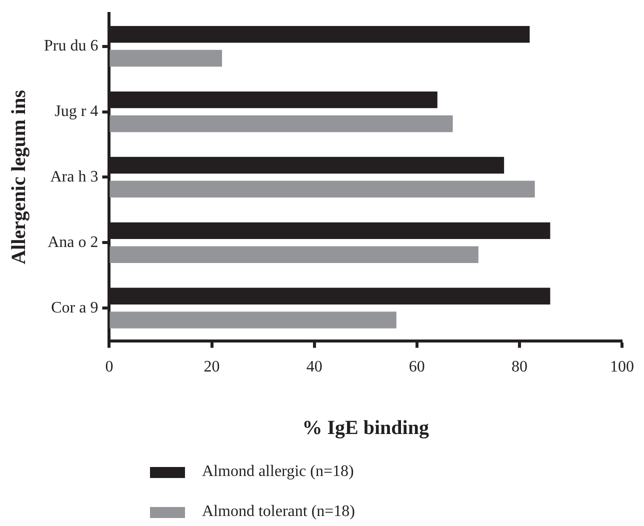  Describe the element at coordinates (19, 177) in the screenshot. I see `y-axis-title: Allergenic legum ins` at that location.